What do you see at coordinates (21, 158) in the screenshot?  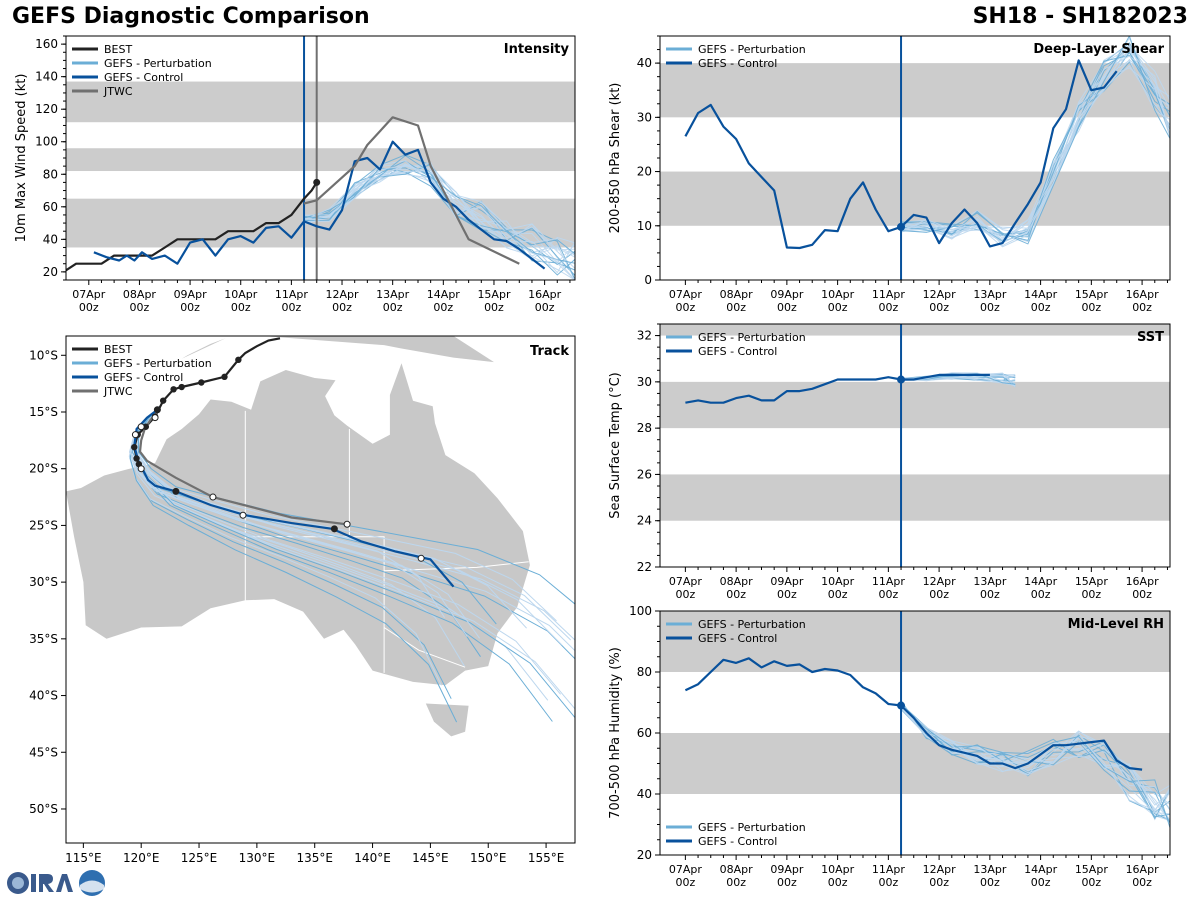 I see `y-axis-label: 10m Max Wind Speed (kt)` at bounding box center [21, 158].